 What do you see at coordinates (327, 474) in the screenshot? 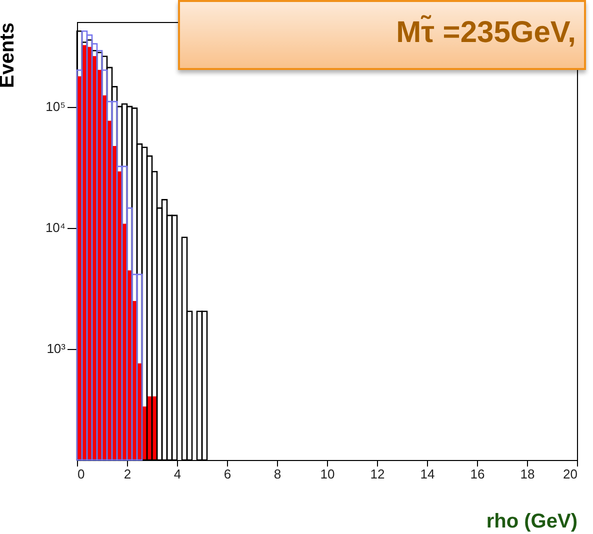
I see `x-tick-label: 10` at bounding box center [327, 474].